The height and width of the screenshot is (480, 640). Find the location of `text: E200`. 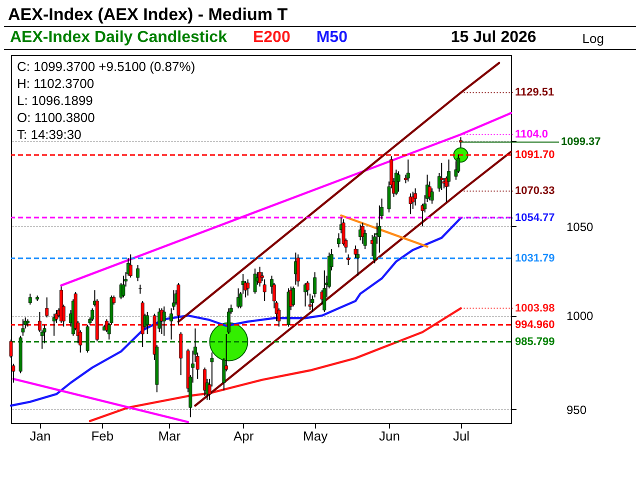

text: E200 is located at coordinates (271, 37).